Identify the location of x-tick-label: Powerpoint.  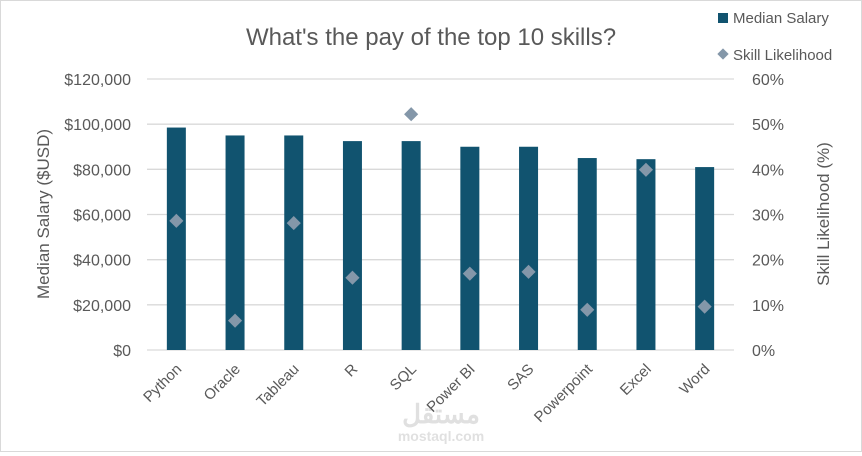
(564, 393).